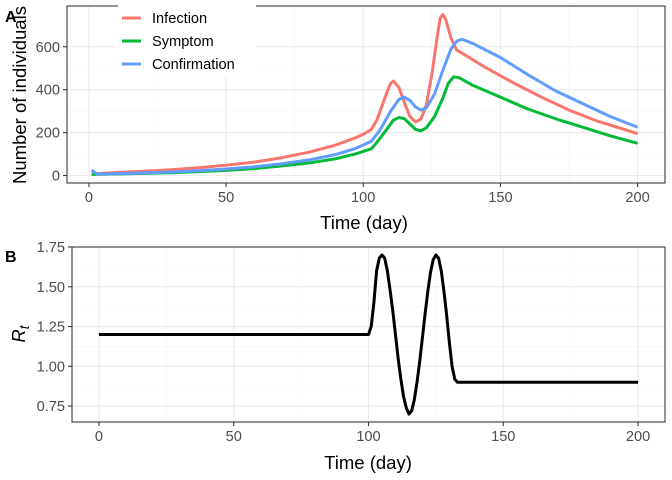  I want to click on rt-main: R, so click(18, 335).